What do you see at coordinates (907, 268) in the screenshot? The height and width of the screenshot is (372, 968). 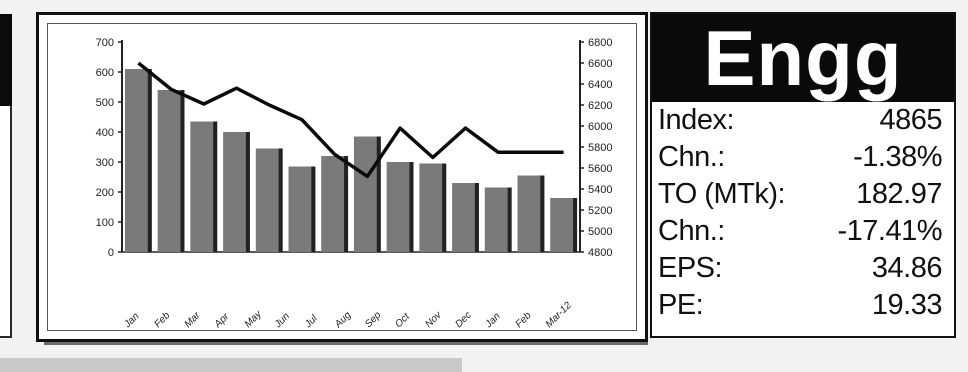 I see `stat-value: 34.86` at bounding box center [907, 268].